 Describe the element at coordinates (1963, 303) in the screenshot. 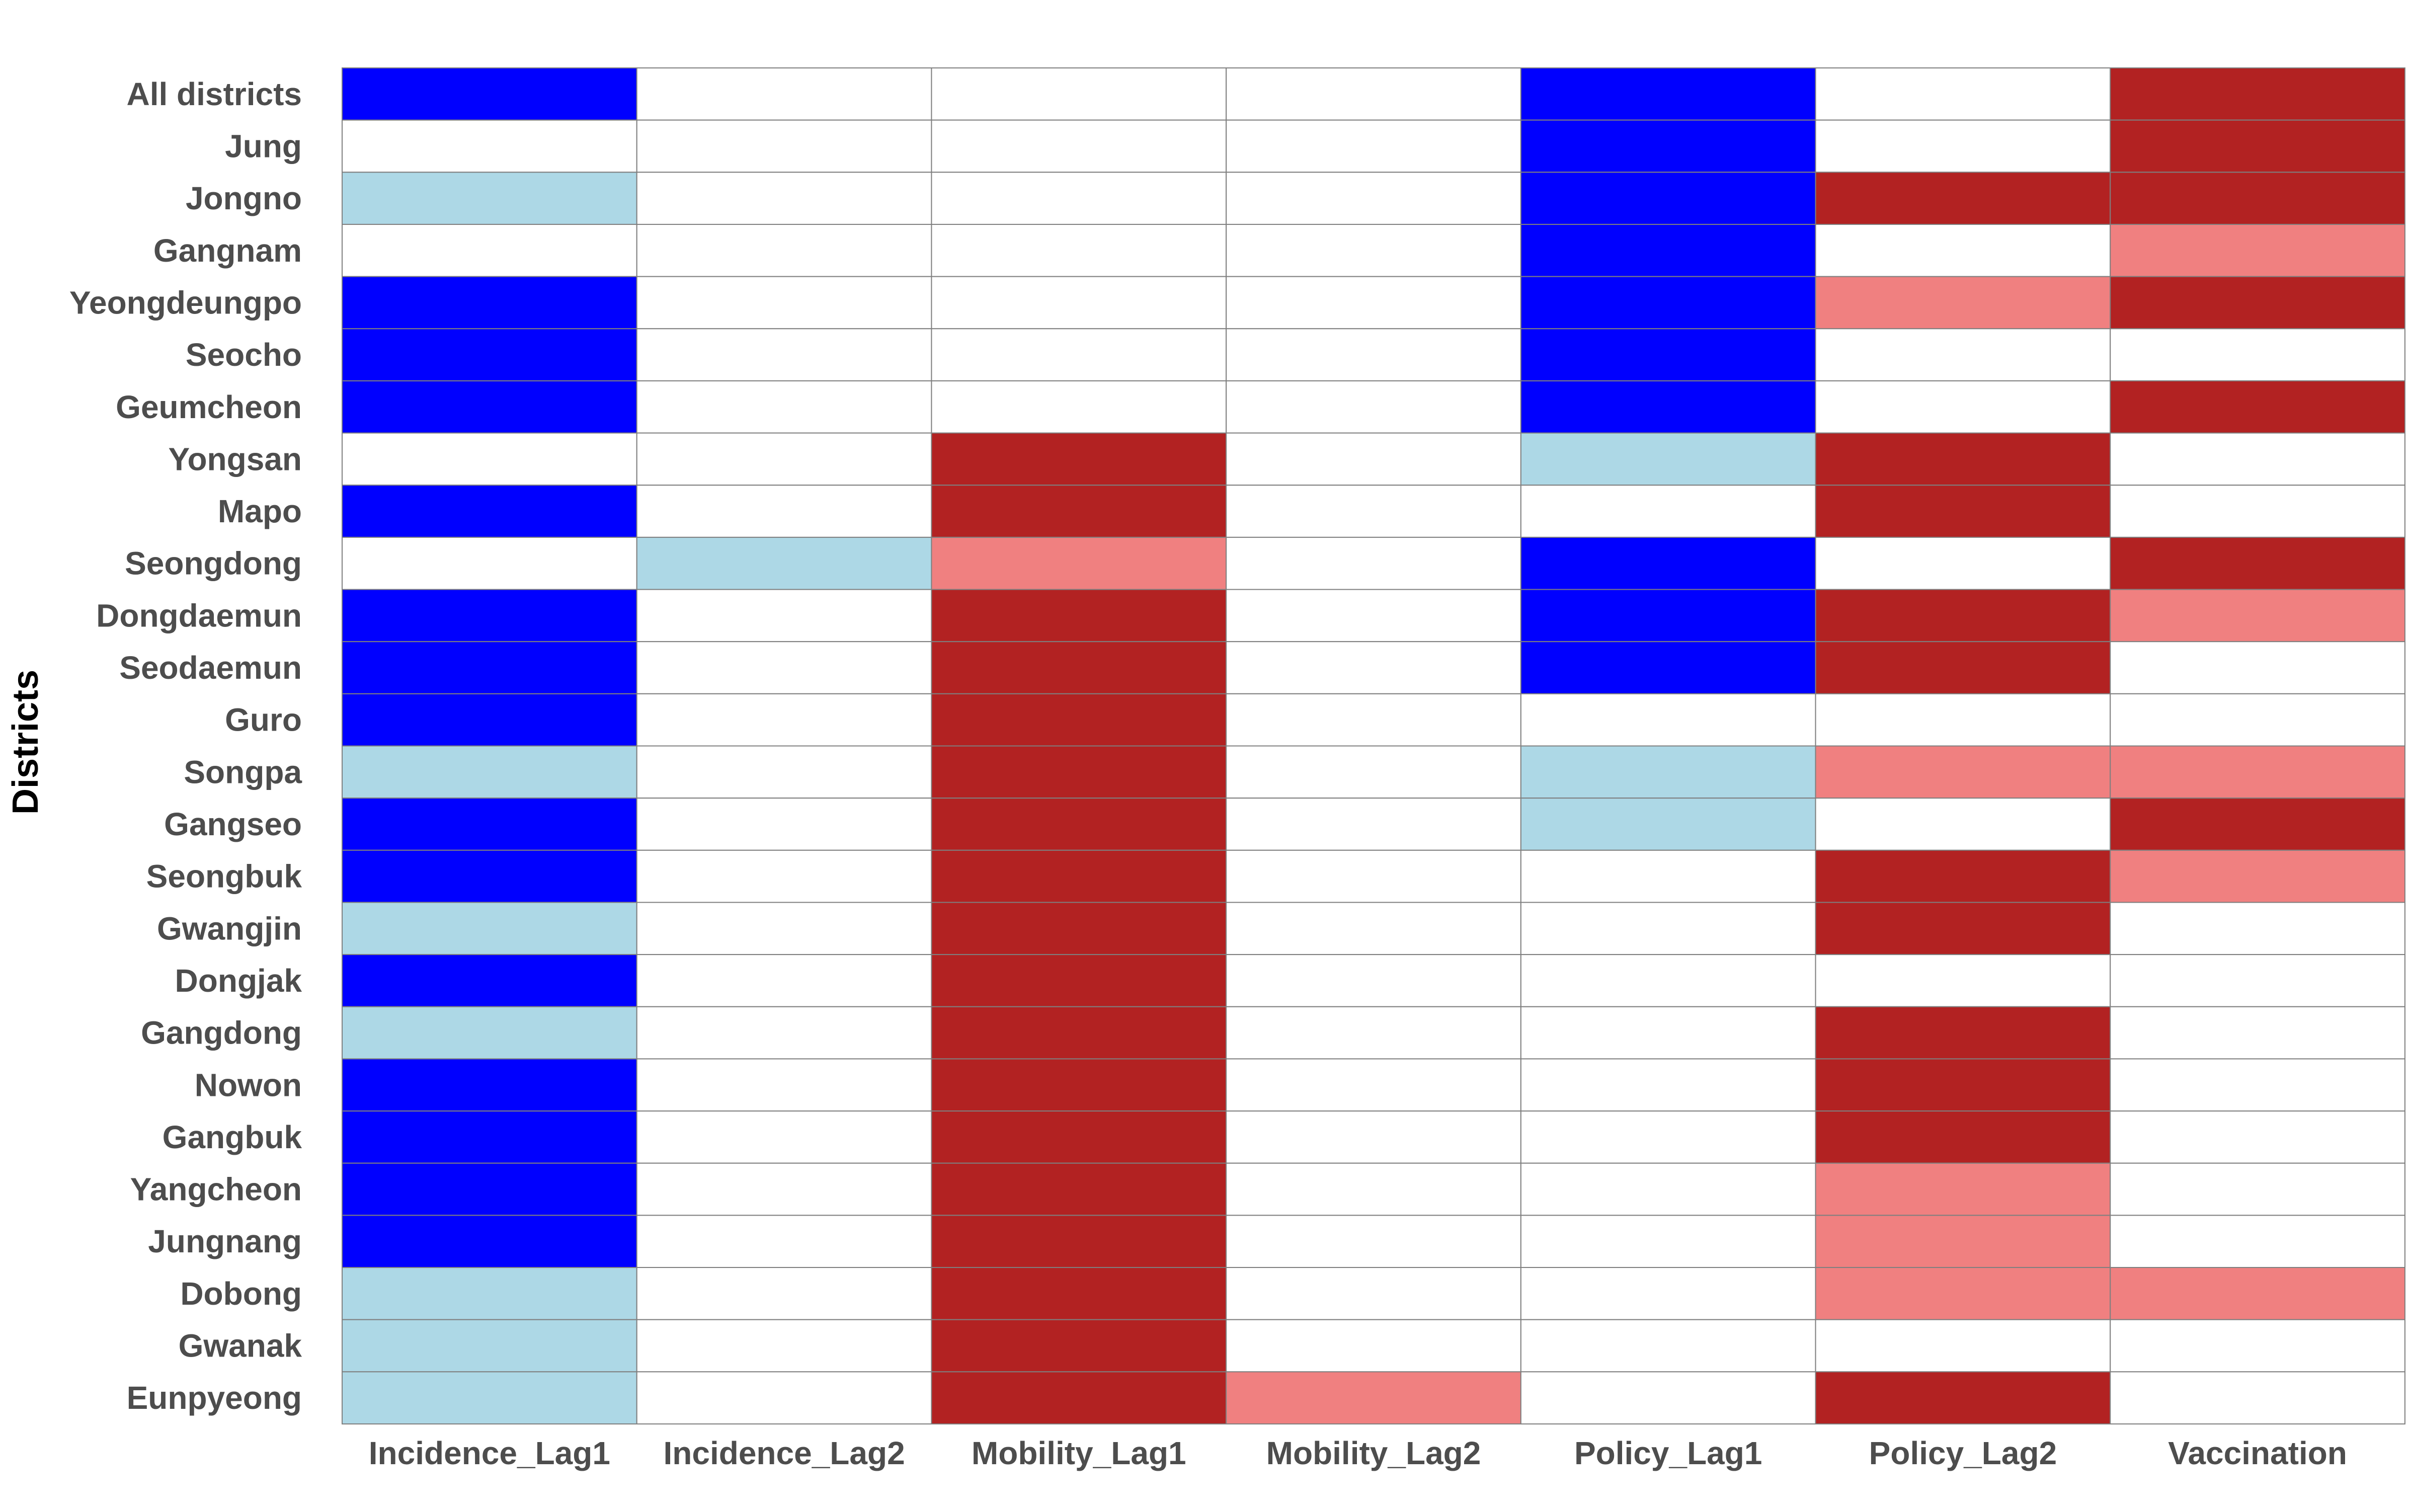

I see `heatmap-cell-yeongdeungpo-policy-lag2` at that location.